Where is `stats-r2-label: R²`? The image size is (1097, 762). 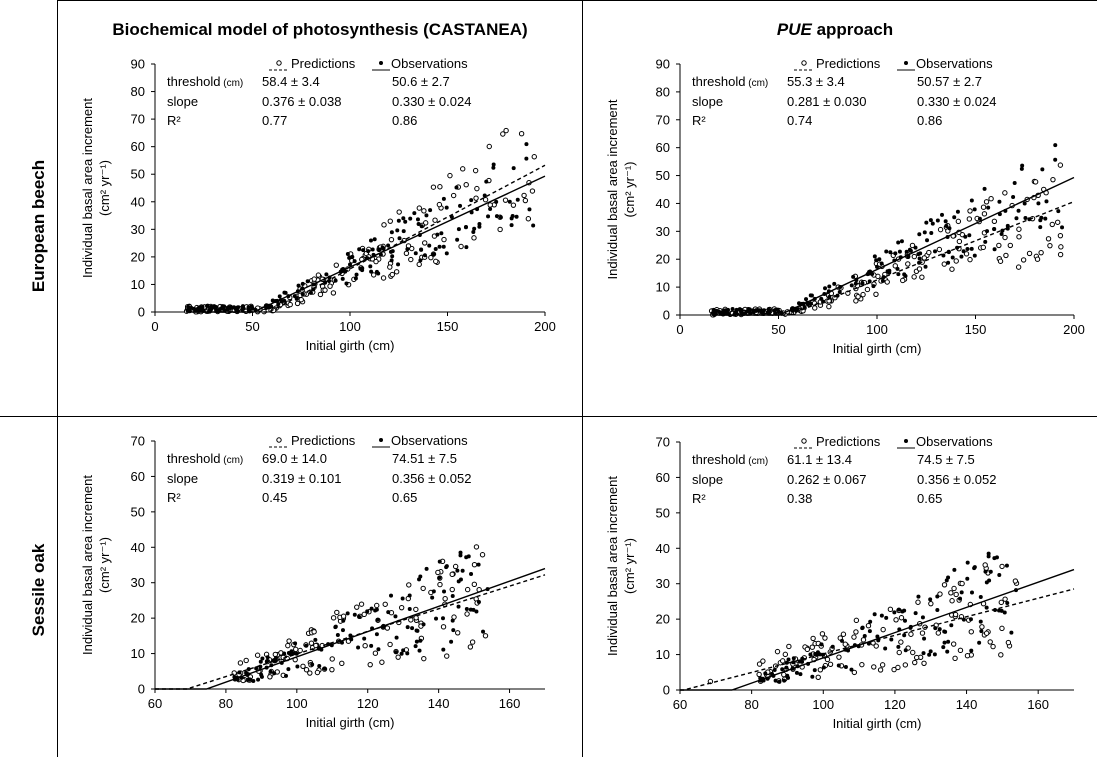
stats-r2-label: R² is located at coordinates (699, 120).